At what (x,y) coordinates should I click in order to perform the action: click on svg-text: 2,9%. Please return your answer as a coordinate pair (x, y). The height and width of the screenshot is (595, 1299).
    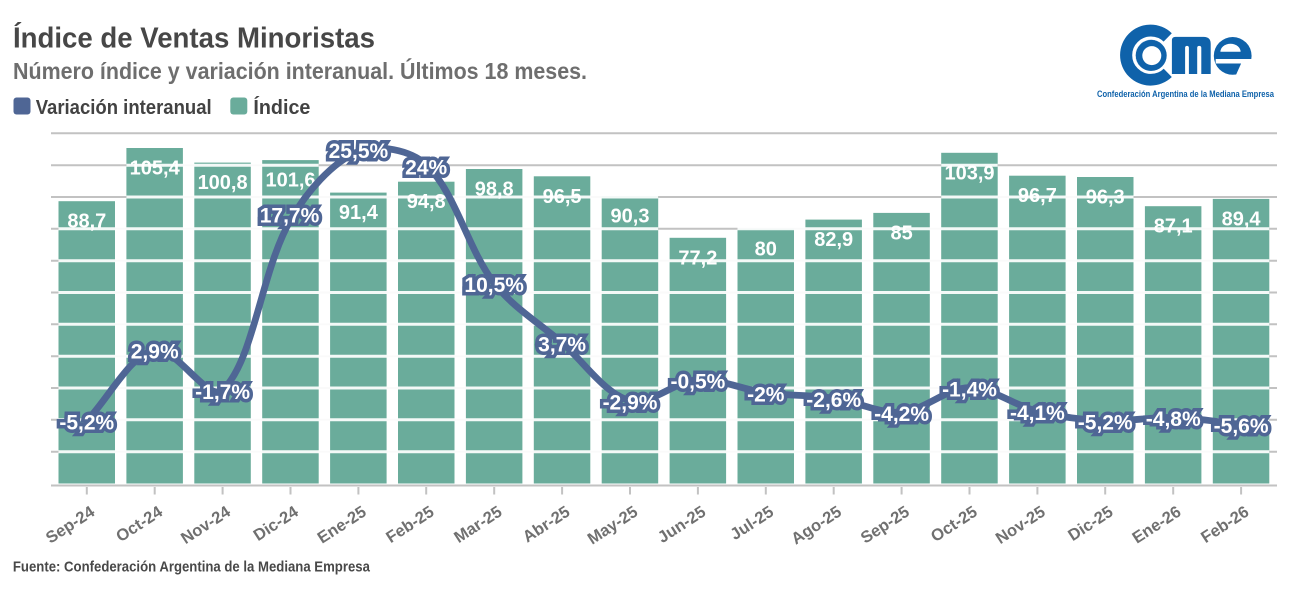
    Looking at the image, I should click on (155, 352).